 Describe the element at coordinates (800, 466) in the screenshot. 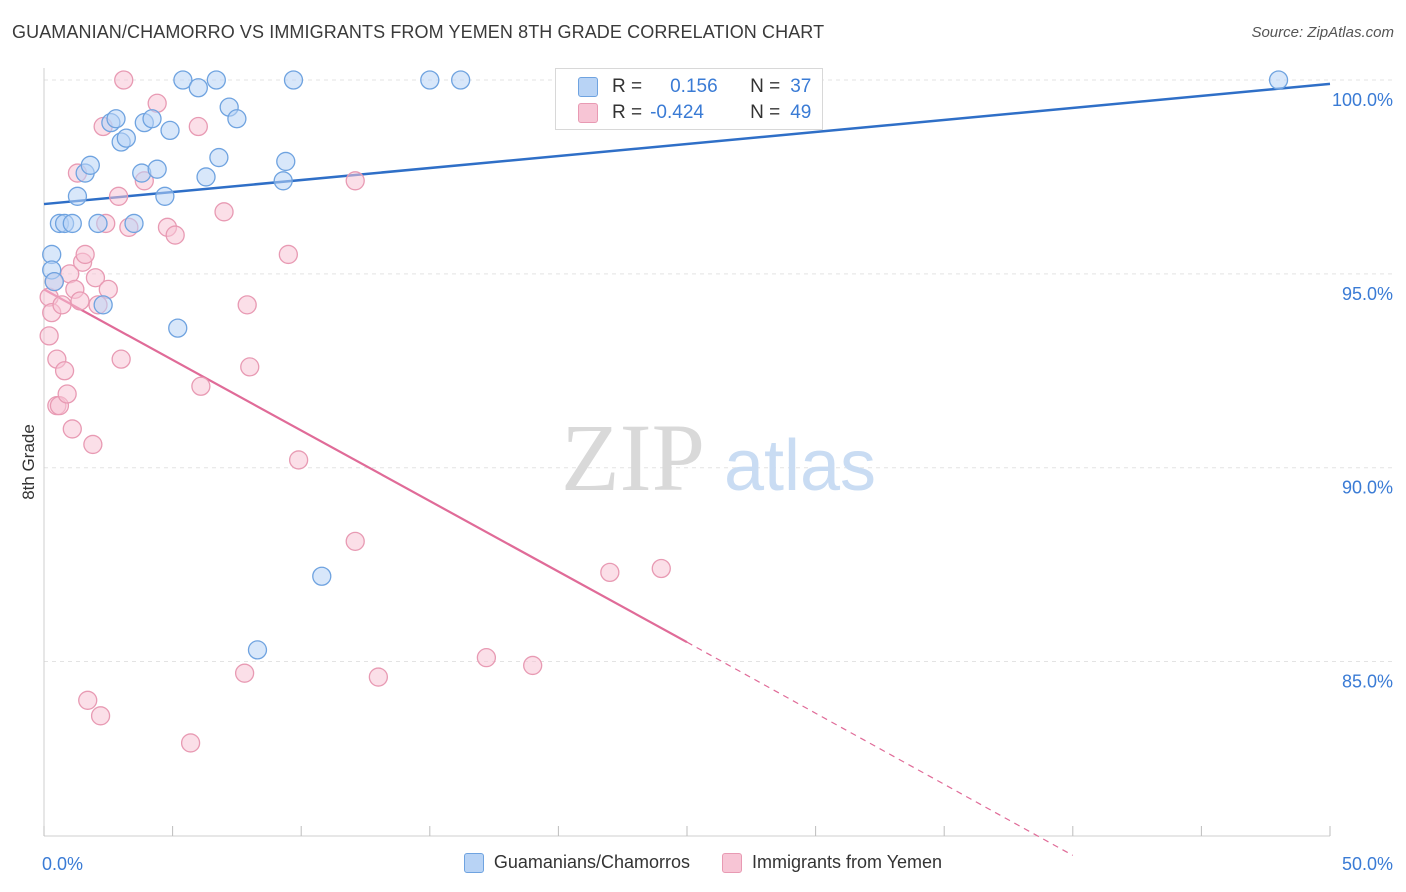

I see `watermark-atlas: atlas` at that location.